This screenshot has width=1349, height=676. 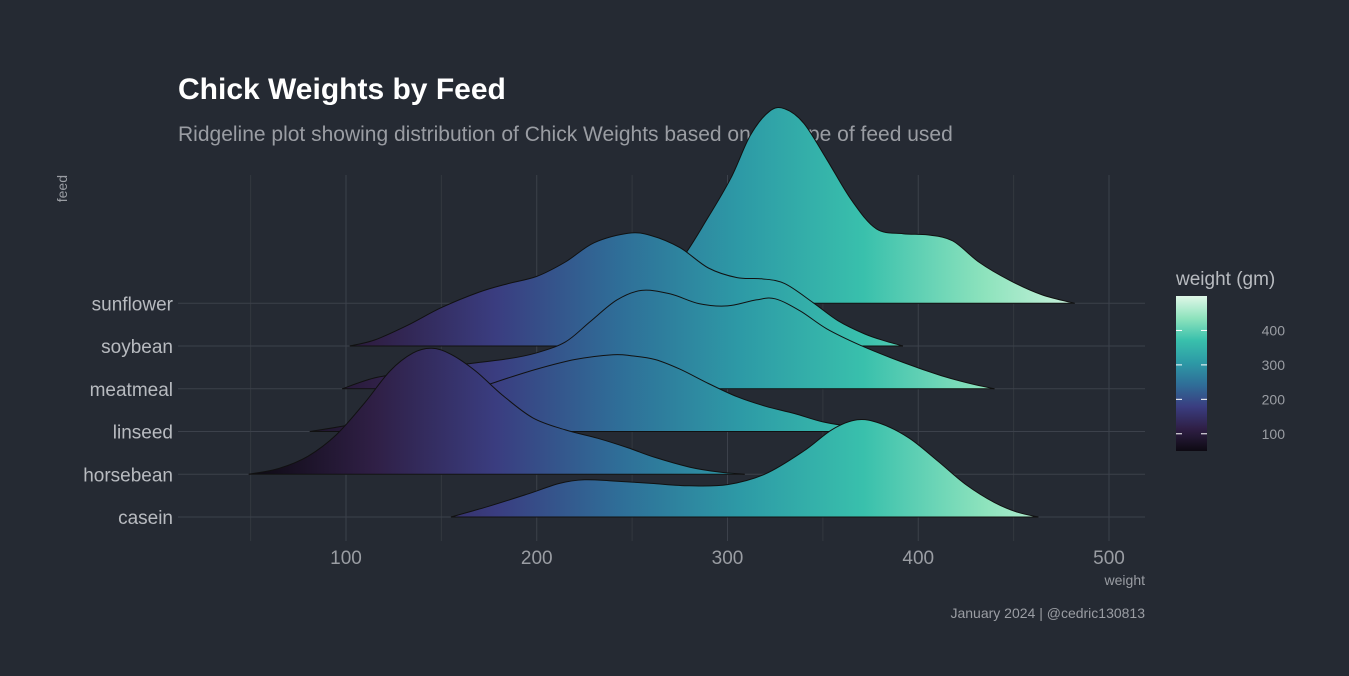 What do you see at coordinates (342, 89) in the screenshot?
I see `chart-title: Chick Weights by Feed` at bounding box center [342, 89].